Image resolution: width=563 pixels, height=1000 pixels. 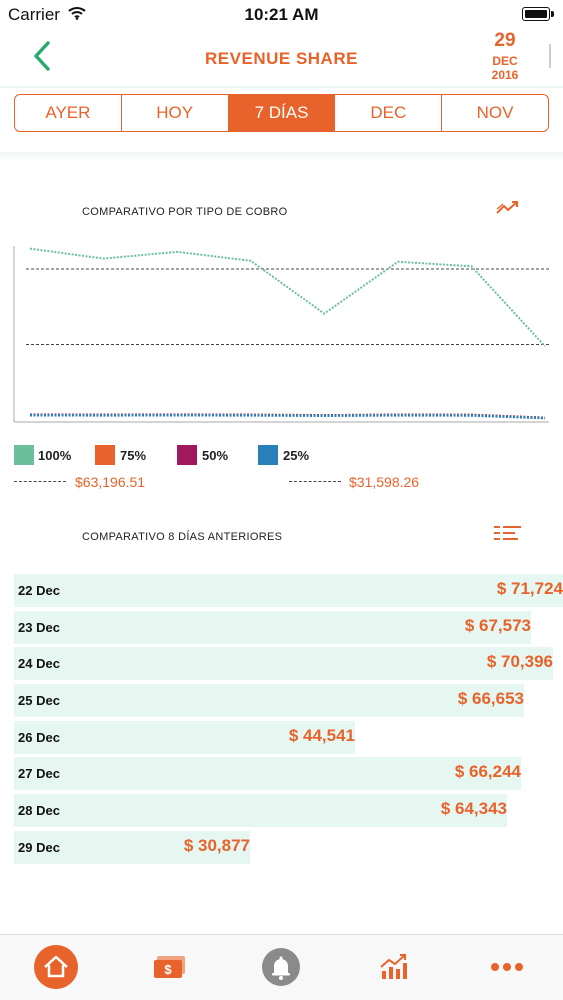 I want to click on section-separator, so click(x=281, y=157).